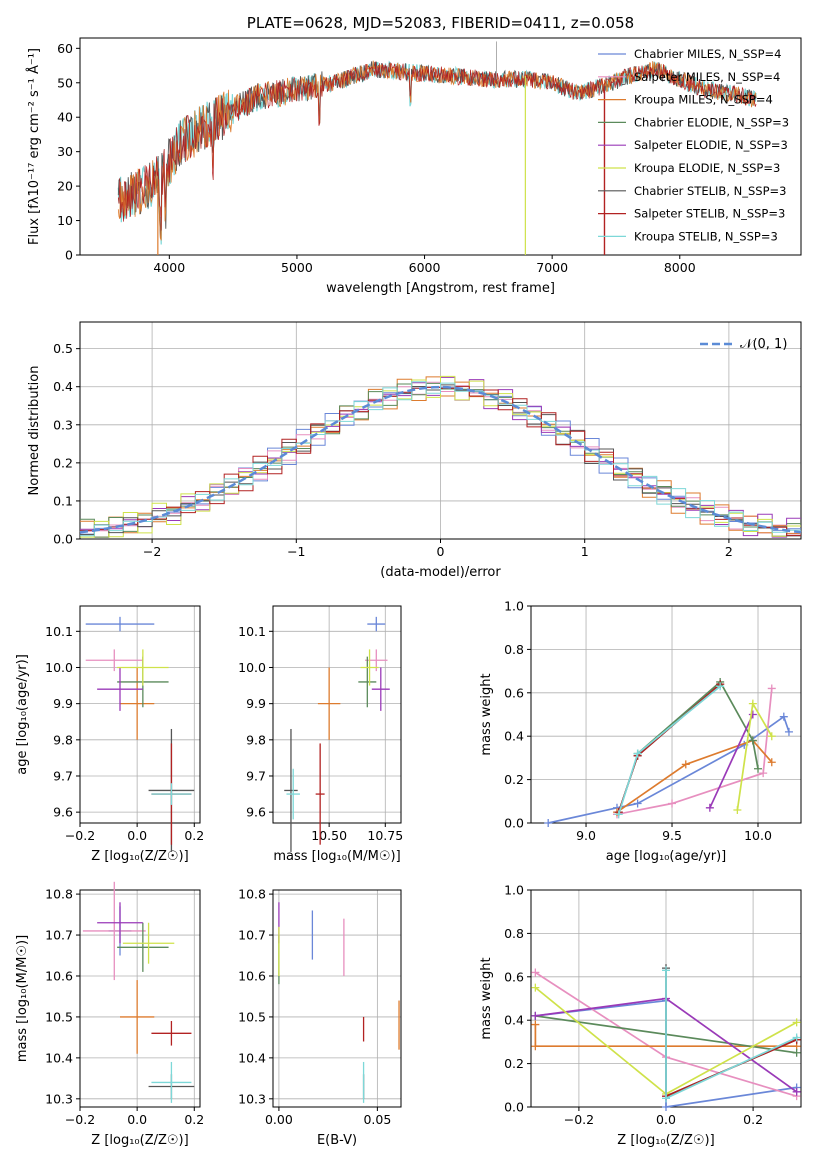 Image resolution: width=819 pixels, height=1170 pixels. Describe the element at coordinates (252, 1016) in the screenshot. I see `y-tick-label: 10.5` at that location.